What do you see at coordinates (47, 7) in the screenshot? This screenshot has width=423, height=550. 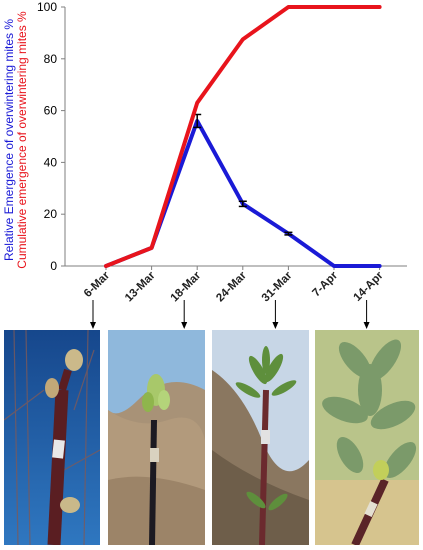 I see `y-tick-label: 100` at bounding box center [47, 7].